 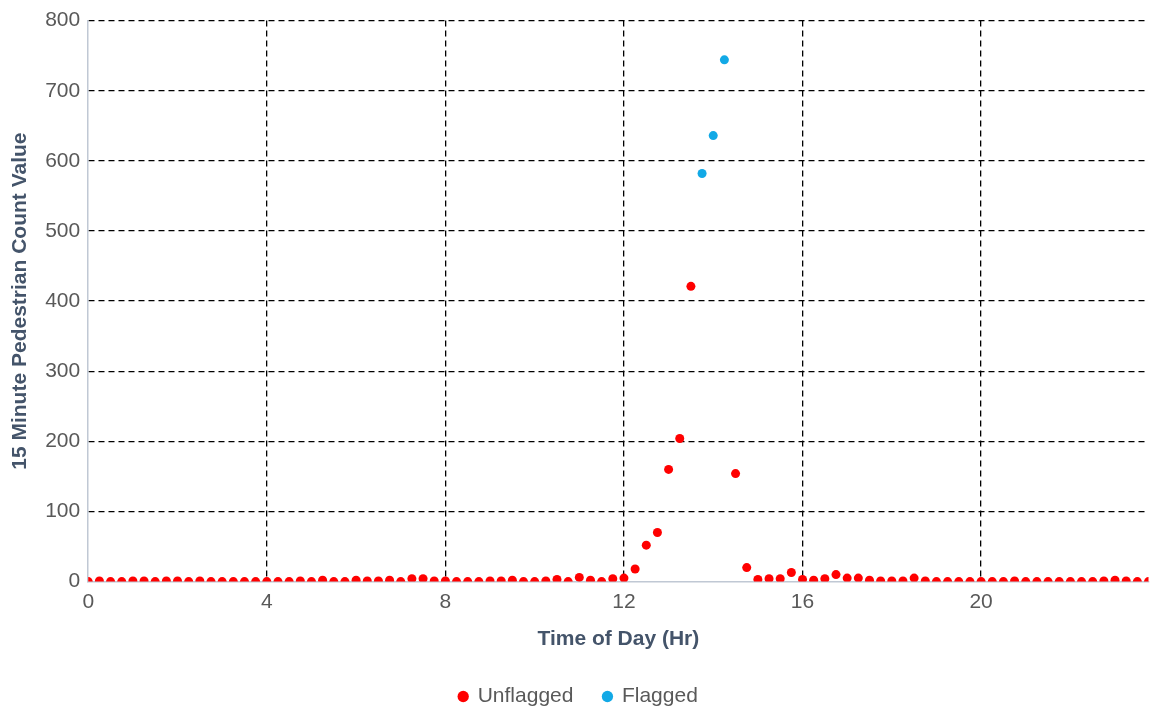 What do you see at coordinates (88, 600) in the screenshot?
I see `x-tick-label: 0` at bounding box center [88, 600].